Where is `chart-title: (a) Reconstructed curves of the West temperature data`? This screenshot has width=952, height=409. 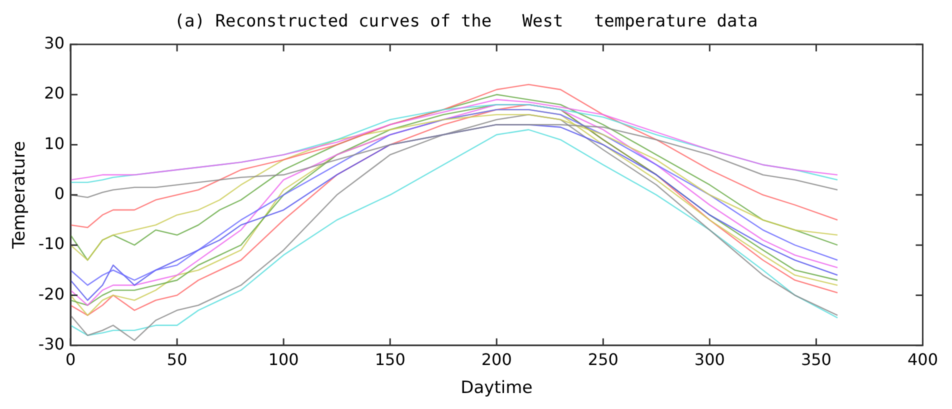
chart-title: (a) Reconstructed curves of the West temperature data is located at coordinates (466, 22).